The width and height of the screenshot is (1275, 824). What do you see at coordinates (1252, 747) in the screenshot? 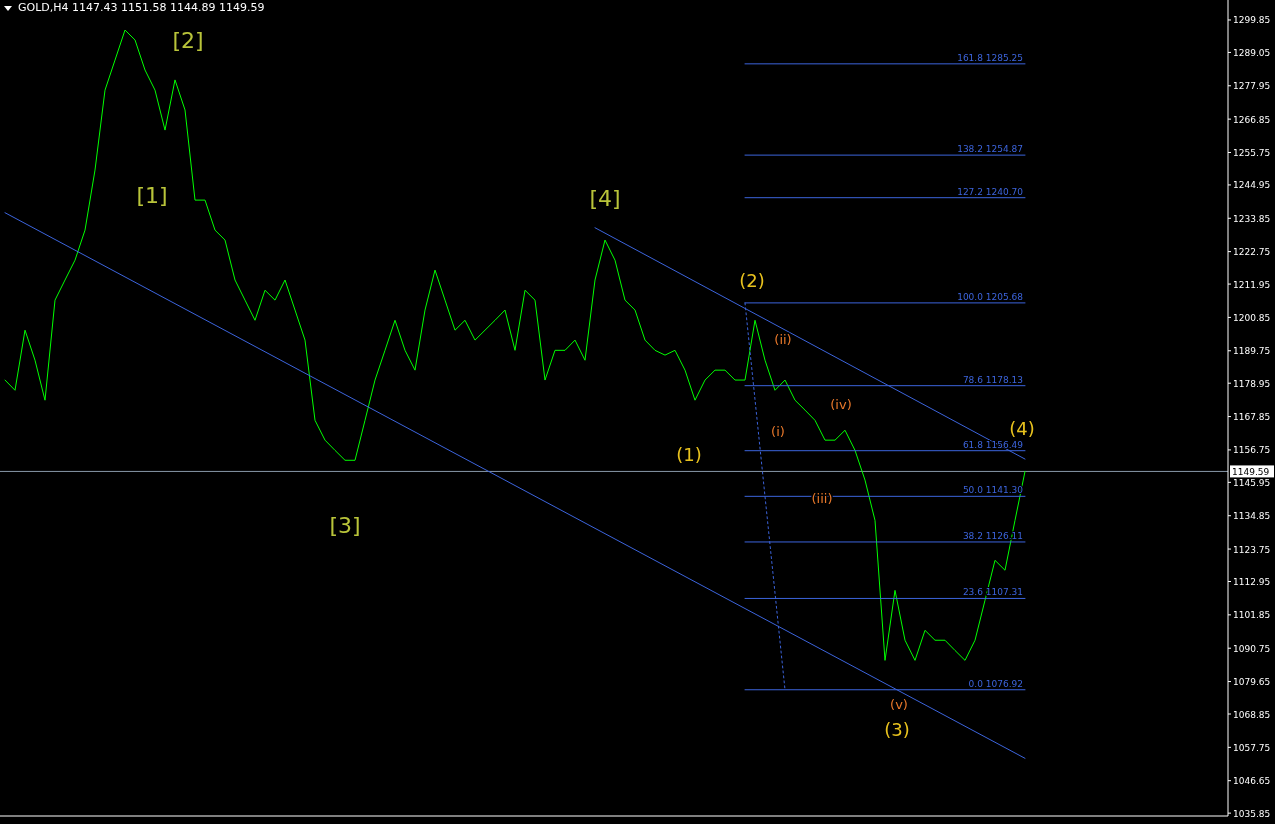
I see `y-tick-label: 1057.75` at bounding box center [1252, 747].